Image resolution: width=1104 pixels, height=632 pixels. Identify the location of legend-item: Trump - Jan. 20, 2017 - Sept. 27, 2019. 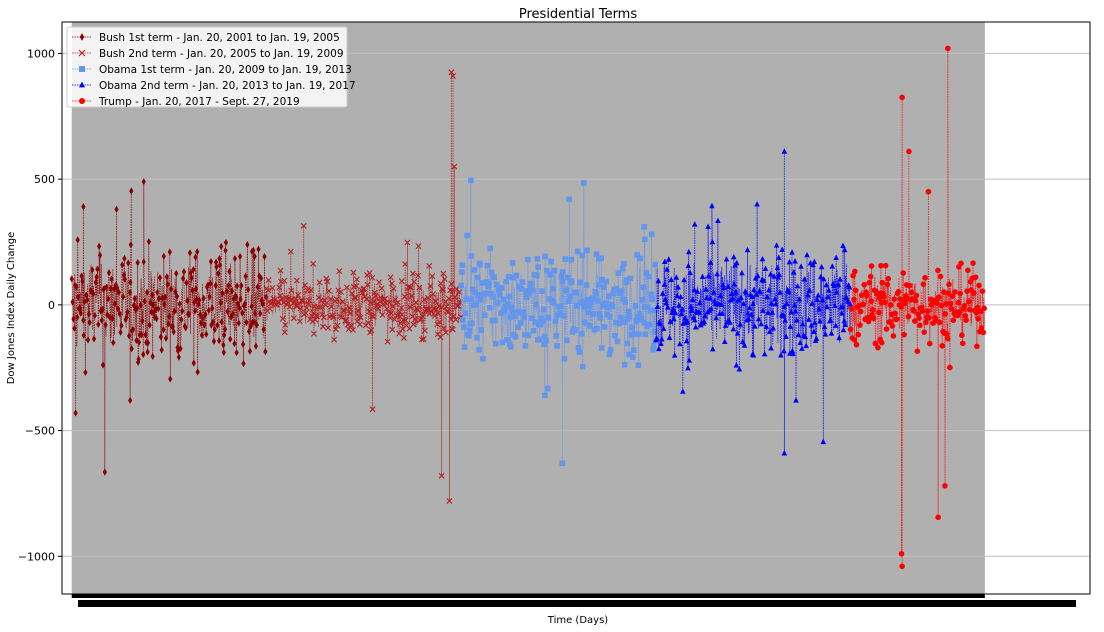
(186, 102).